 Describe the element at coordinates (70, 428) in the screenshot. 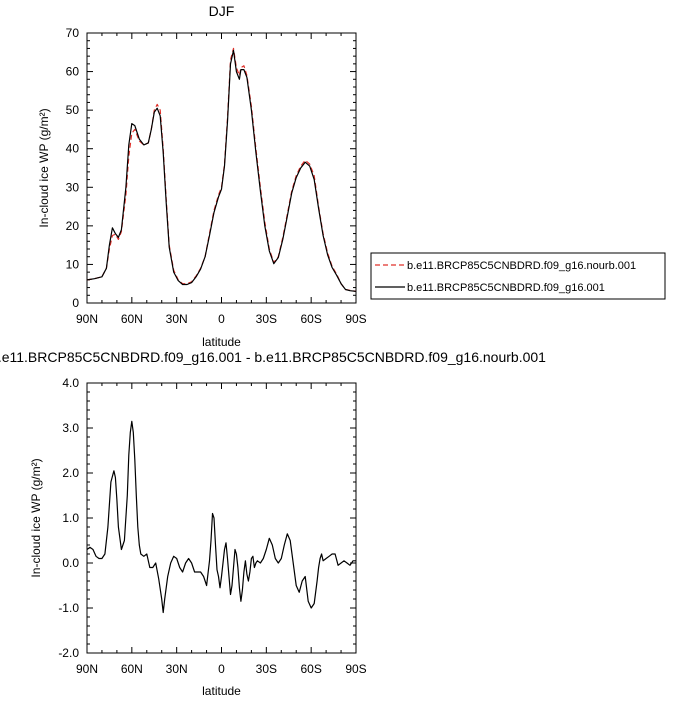

I see `y-tick-label: 3.0` at that location.